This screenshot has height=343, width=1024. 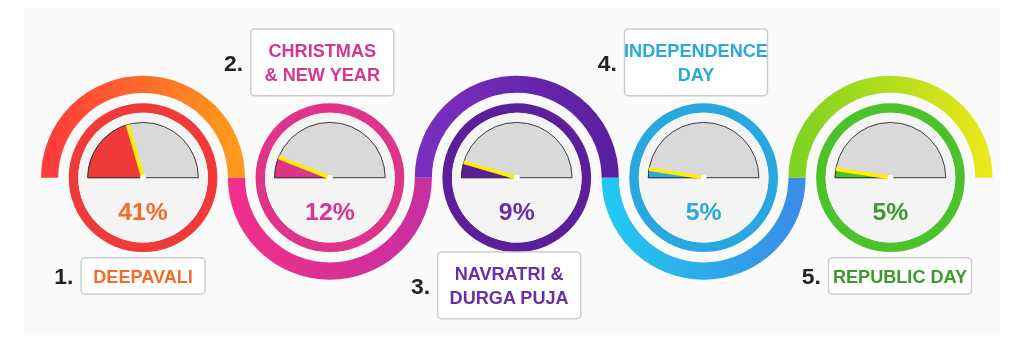 What do you see at coordinates (143, 211) in the screenshot?
I see `data-label: 41%` at bounding box center [143, 211].